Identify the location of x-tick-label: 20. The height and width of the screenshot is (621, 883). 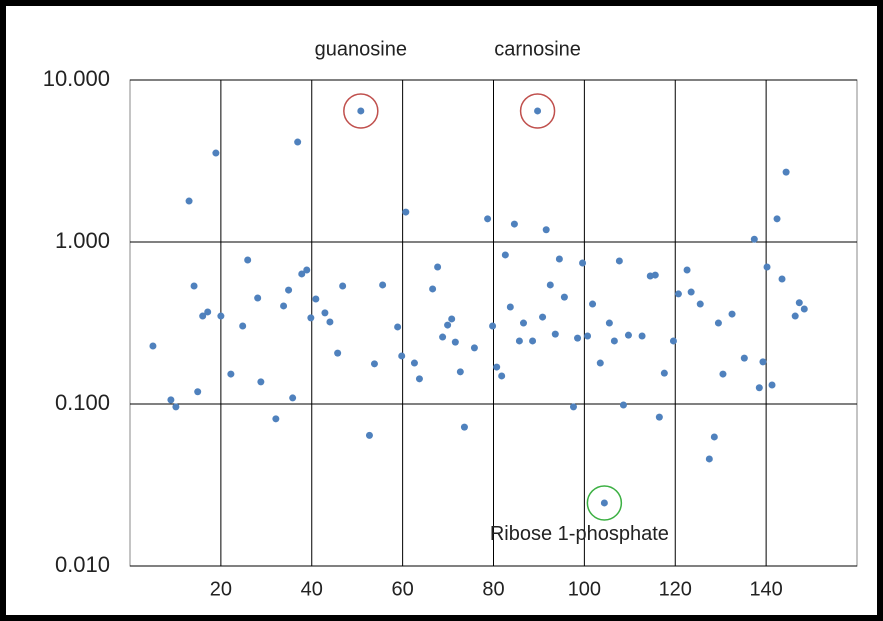
(221, 589).